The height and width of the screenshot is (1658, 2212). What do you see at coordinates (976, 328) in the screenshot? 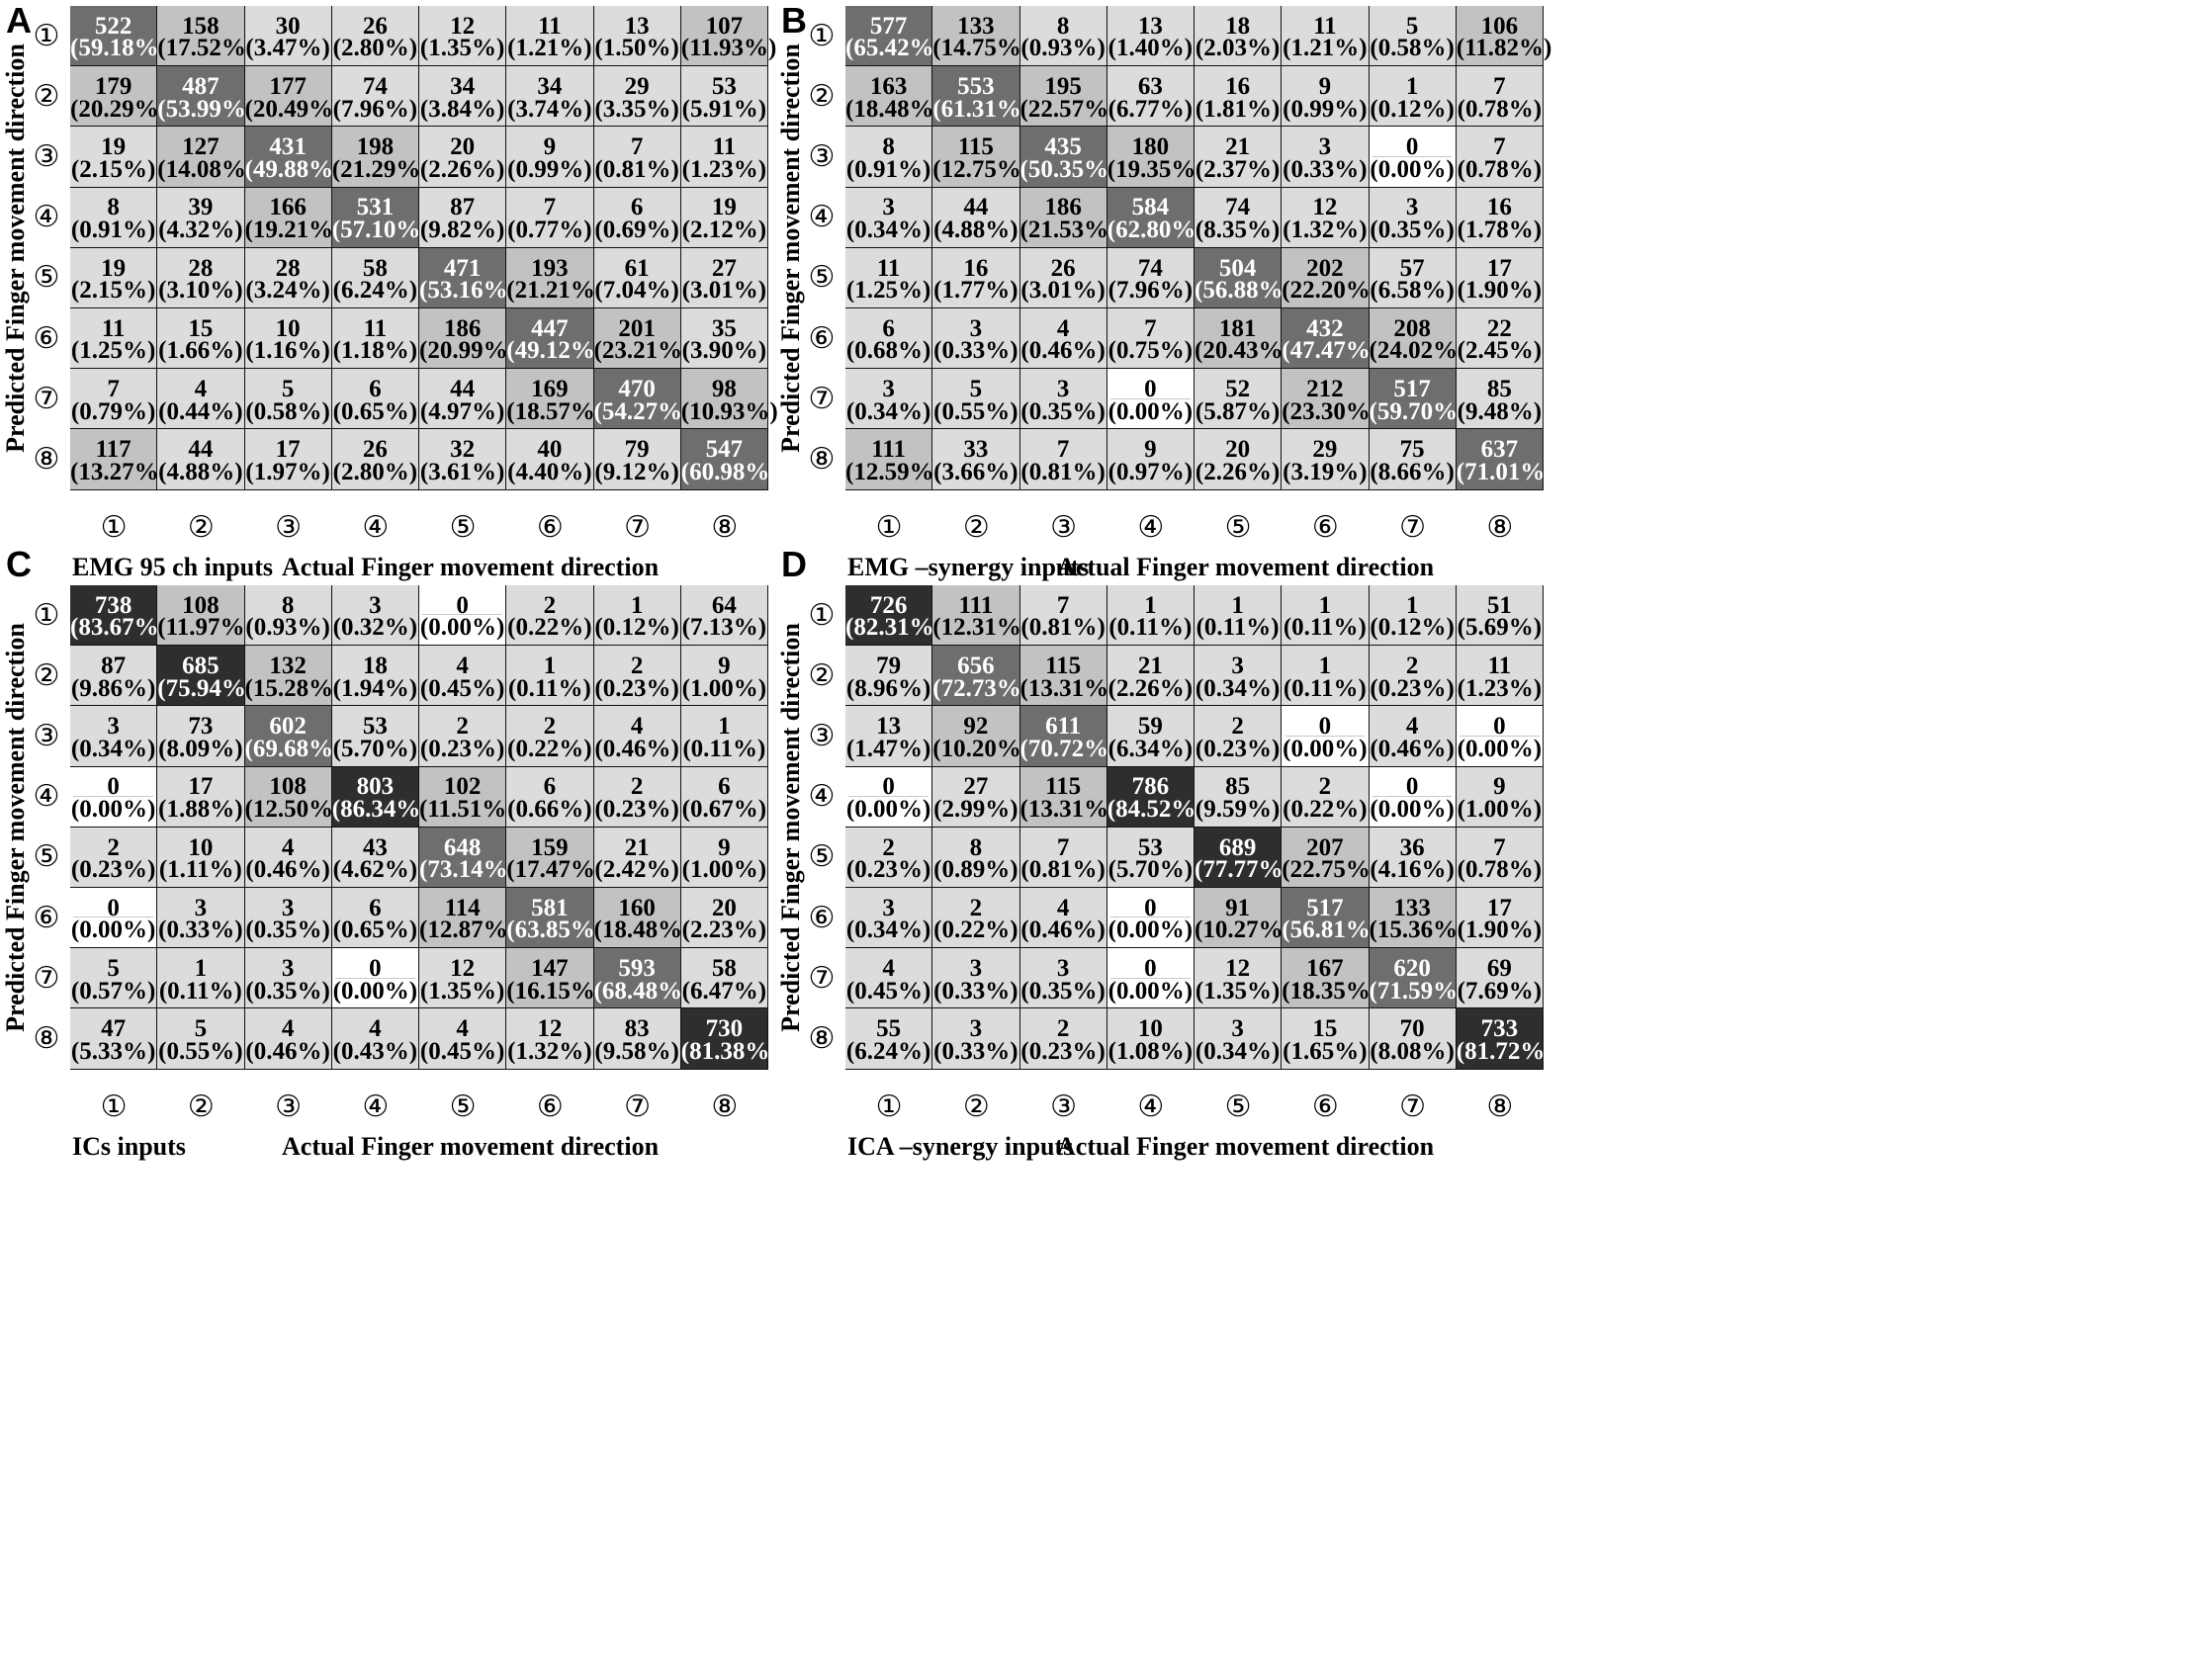
I see `cell-count: 3` at bounding box center [976, 328].